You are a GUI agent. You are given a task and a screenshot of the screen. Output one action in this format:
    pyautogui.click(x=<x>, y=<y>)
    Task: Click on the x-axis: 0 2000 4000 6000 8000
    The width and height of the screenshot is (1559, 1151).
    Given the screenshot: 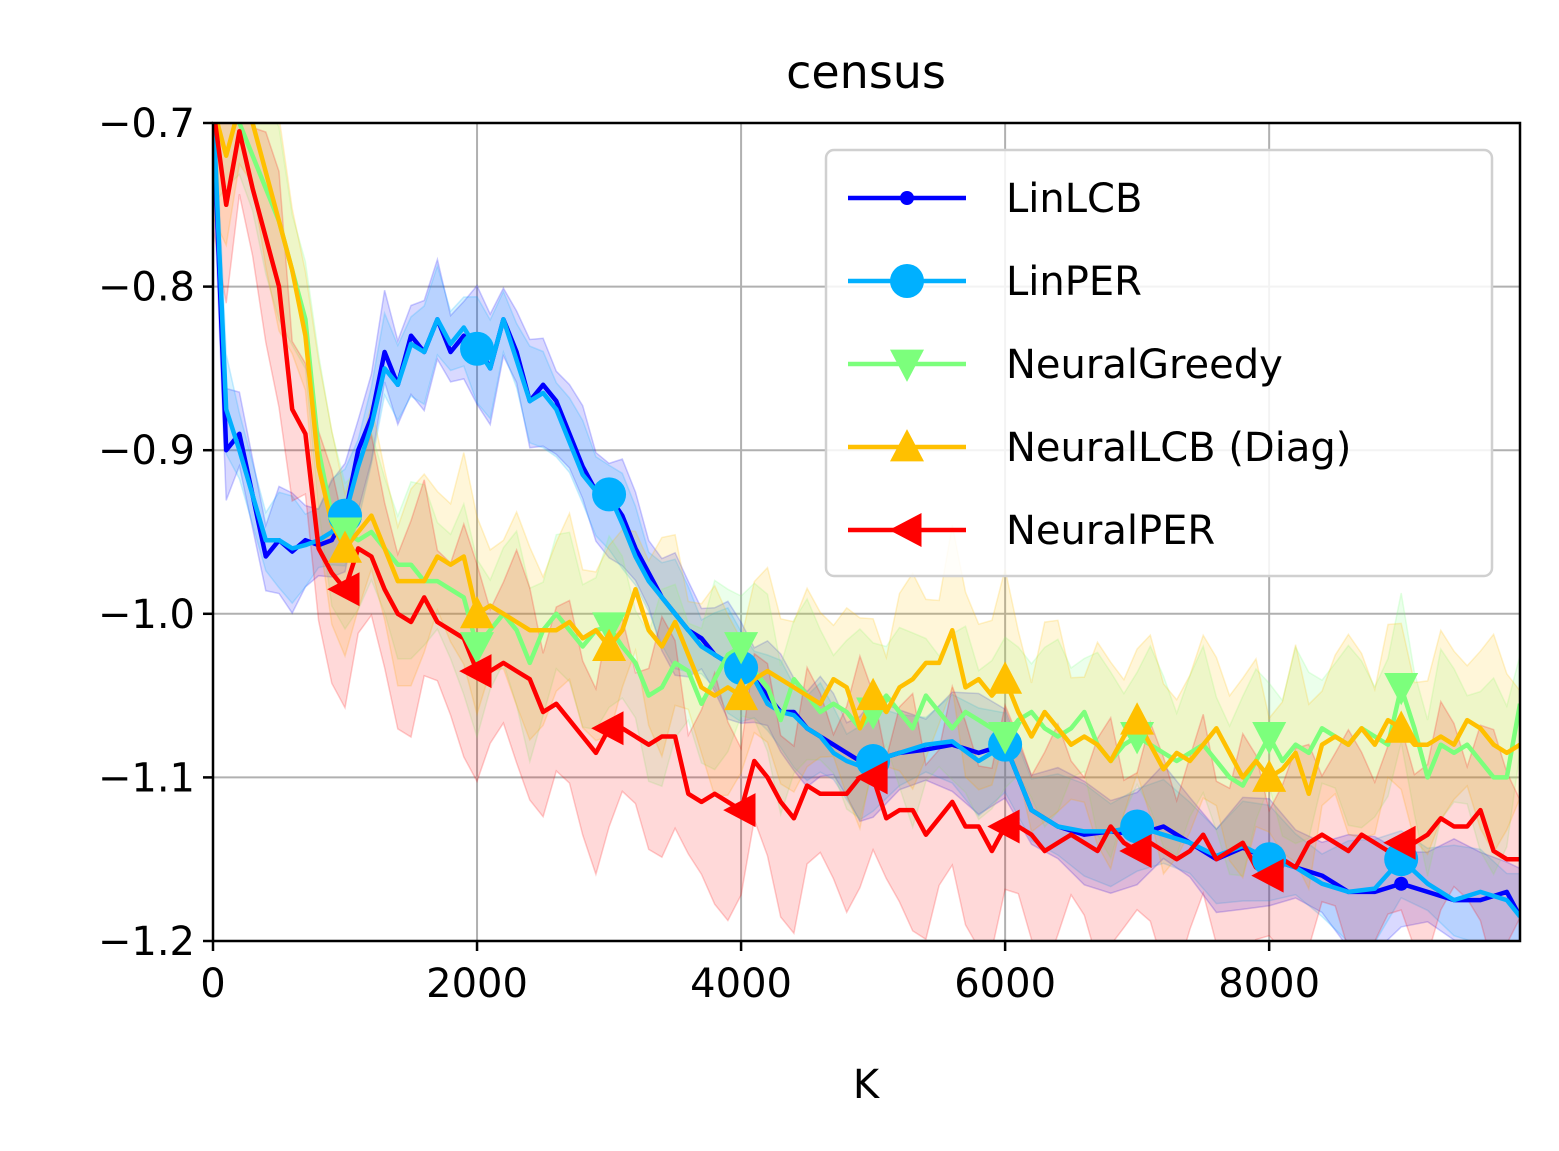 What is the action you would take?
    pyautogui.click(x=760, y=974)
    